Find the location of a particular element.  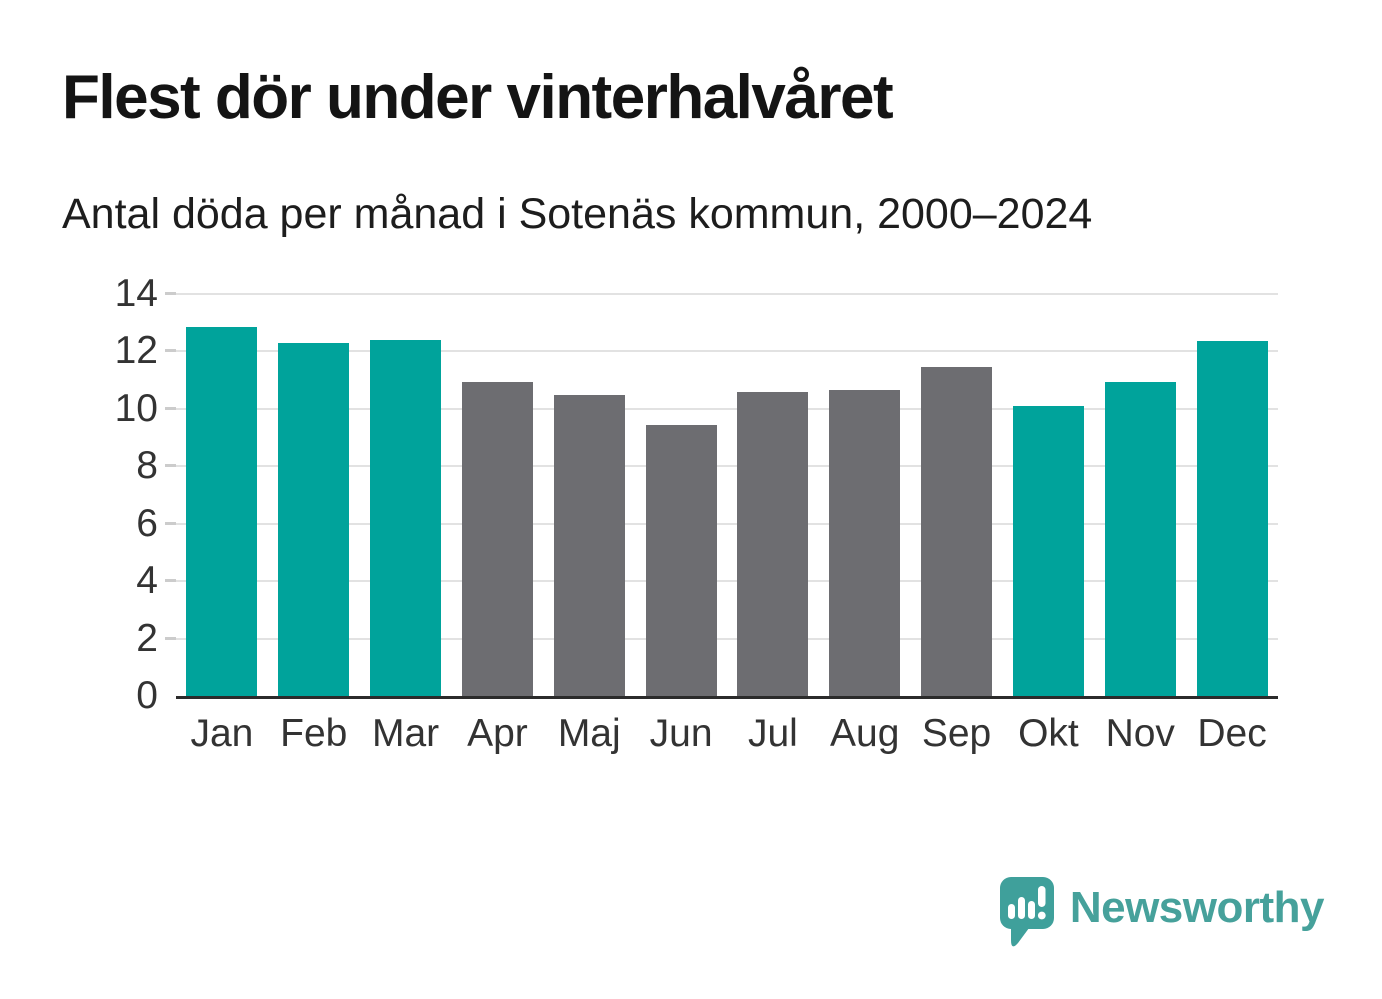

bar-jul is located at coordinates (773, 543).